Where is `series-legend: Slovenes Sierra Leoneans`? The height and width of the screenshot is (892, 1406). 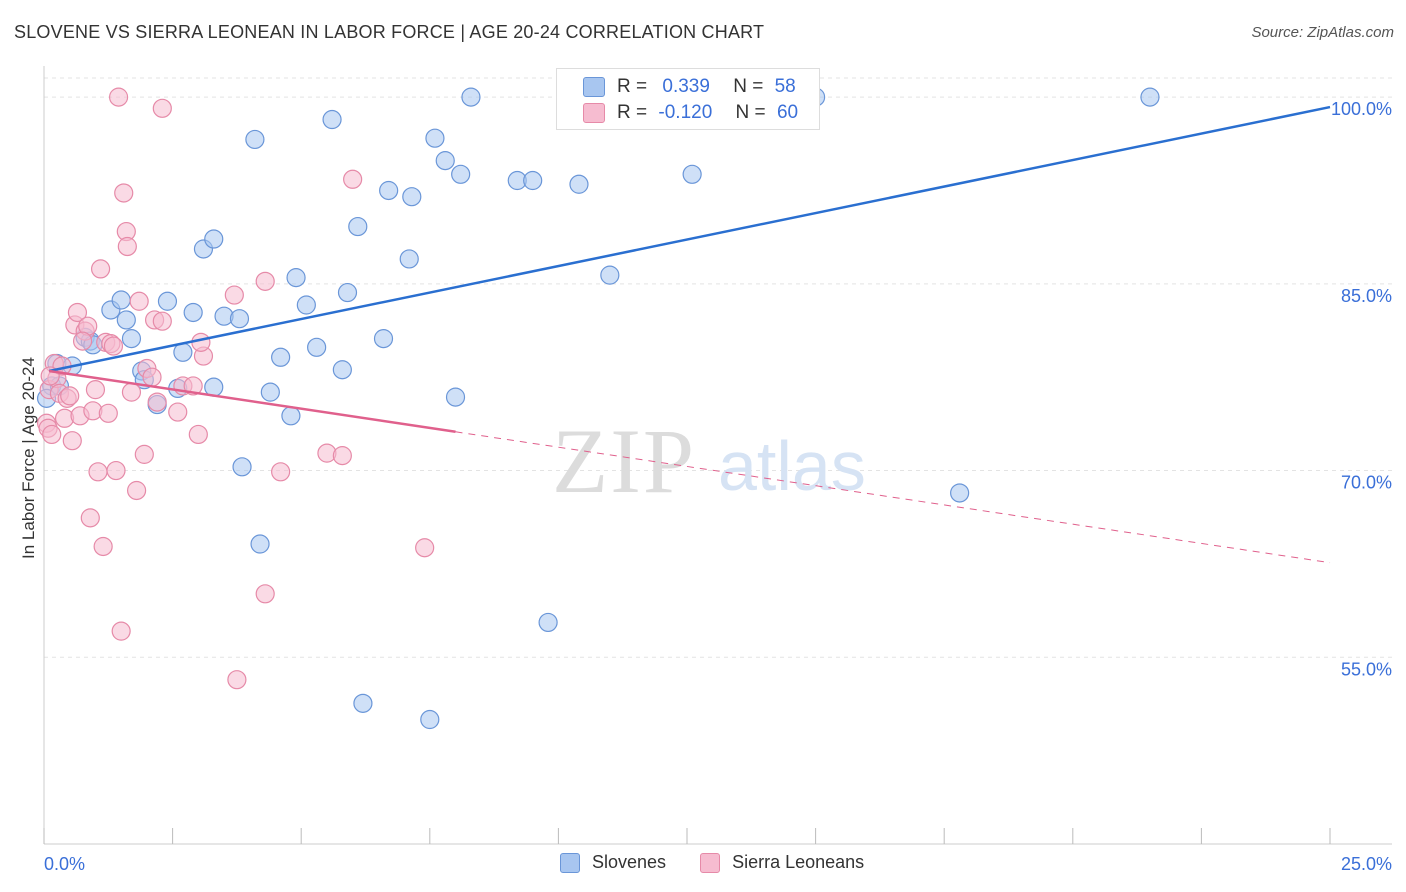 series-legend: Slovenes Sierra Leoneans is located at coordinates (729, 862).